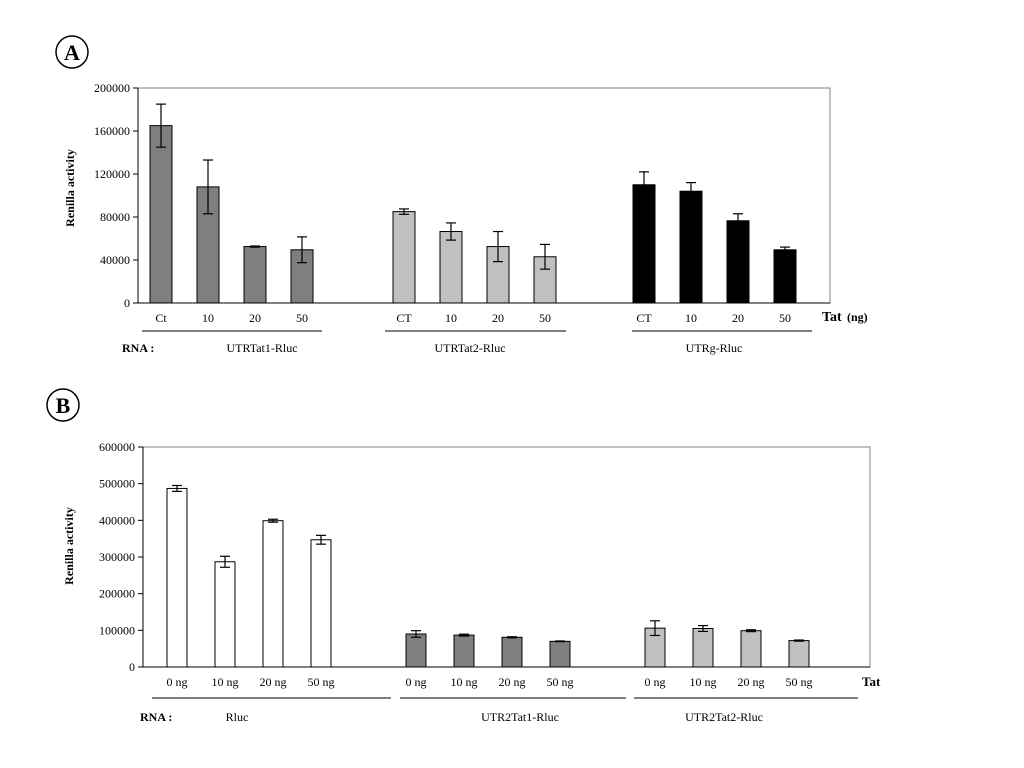 The height and width of the screenshot is (768, 1024). Describe the element at coordinates (117, 520) in the screenshot. I see `b-y-tick-label: 400000` at that location.